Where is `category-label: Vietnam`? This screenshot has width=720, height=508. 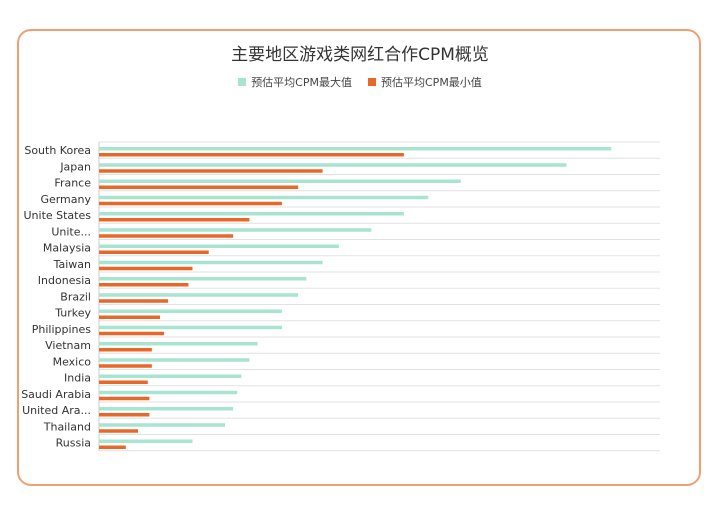
category-label: Vietnam is located at coordinates (68, 345).